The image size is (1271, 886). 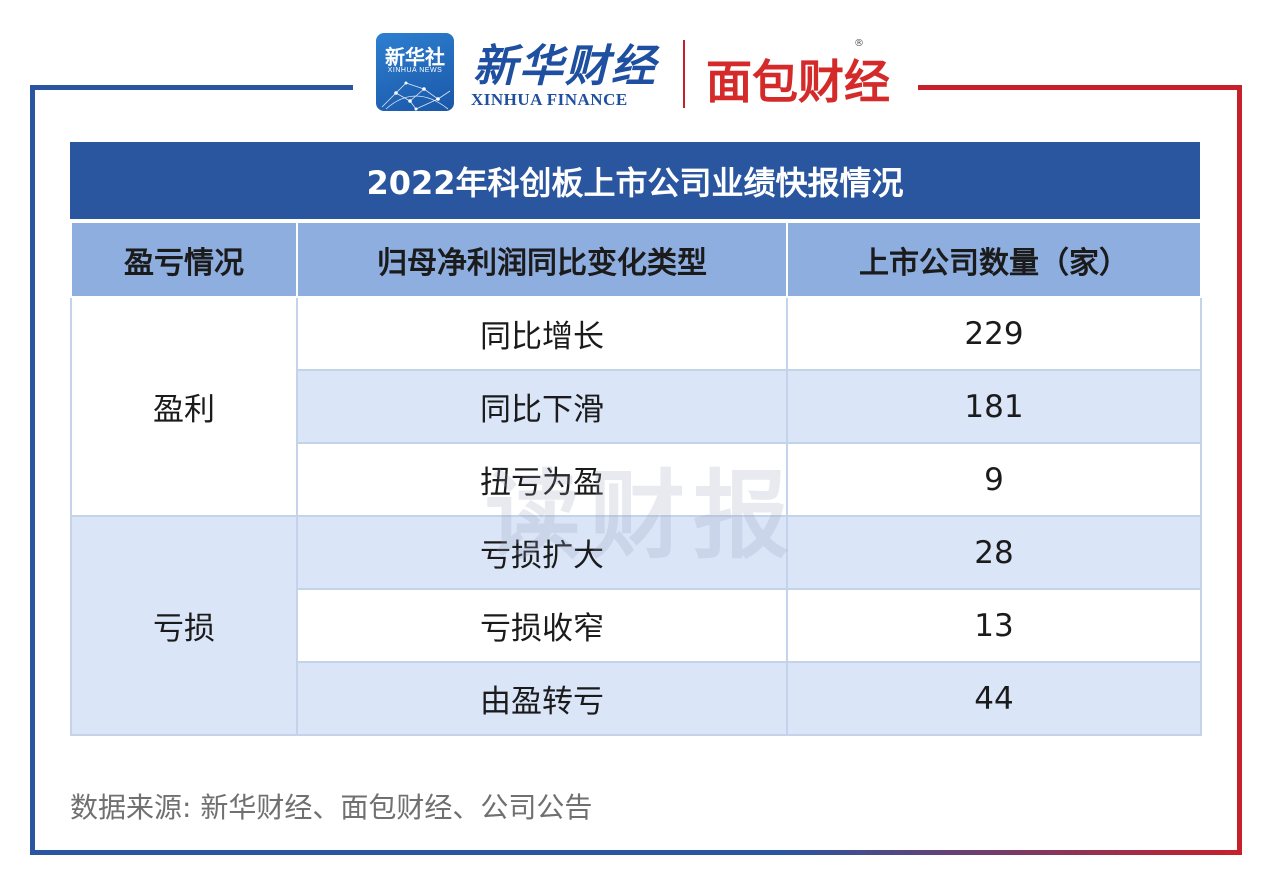 What do you see at coordinates (994, 259) in the screenshot?
I see `header-company-count: 上市公司数量（家）` at bounding box center [994, 259].